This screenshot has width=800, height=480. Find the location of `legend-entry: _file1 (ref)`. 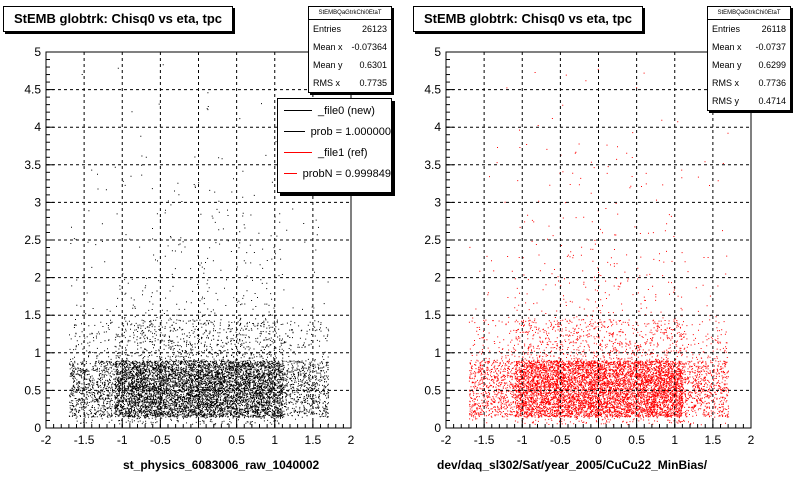

legend-entry: _file1 (ref) is located at coordinates (334, 152).